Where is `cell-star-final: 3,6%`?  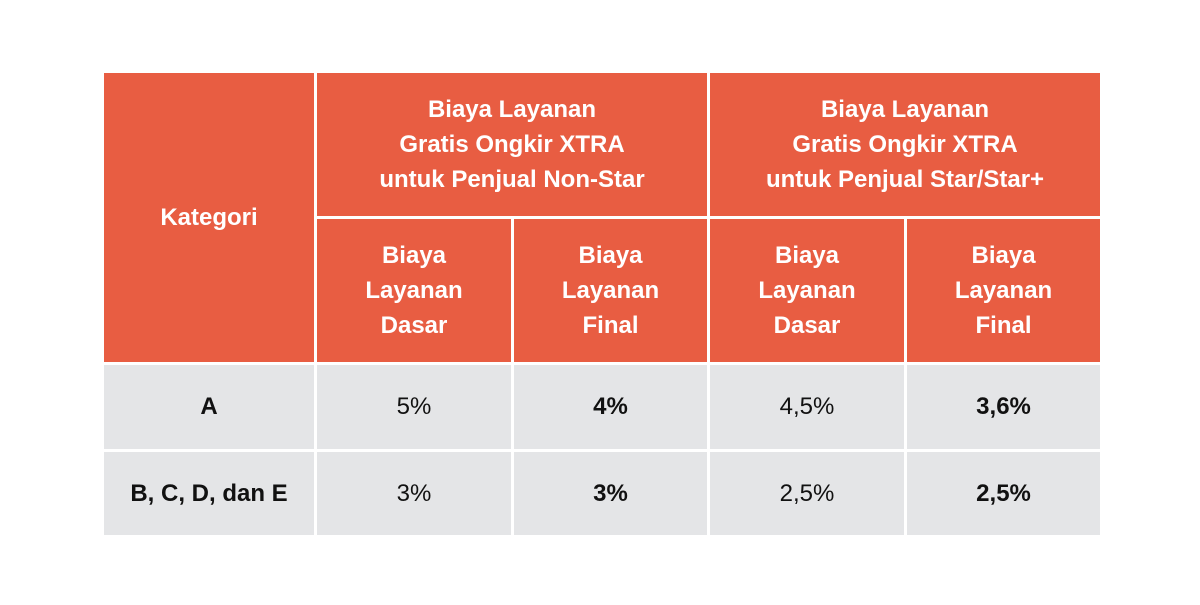 cell-star-final: 3,6% is located at coordinates (1004, 407).